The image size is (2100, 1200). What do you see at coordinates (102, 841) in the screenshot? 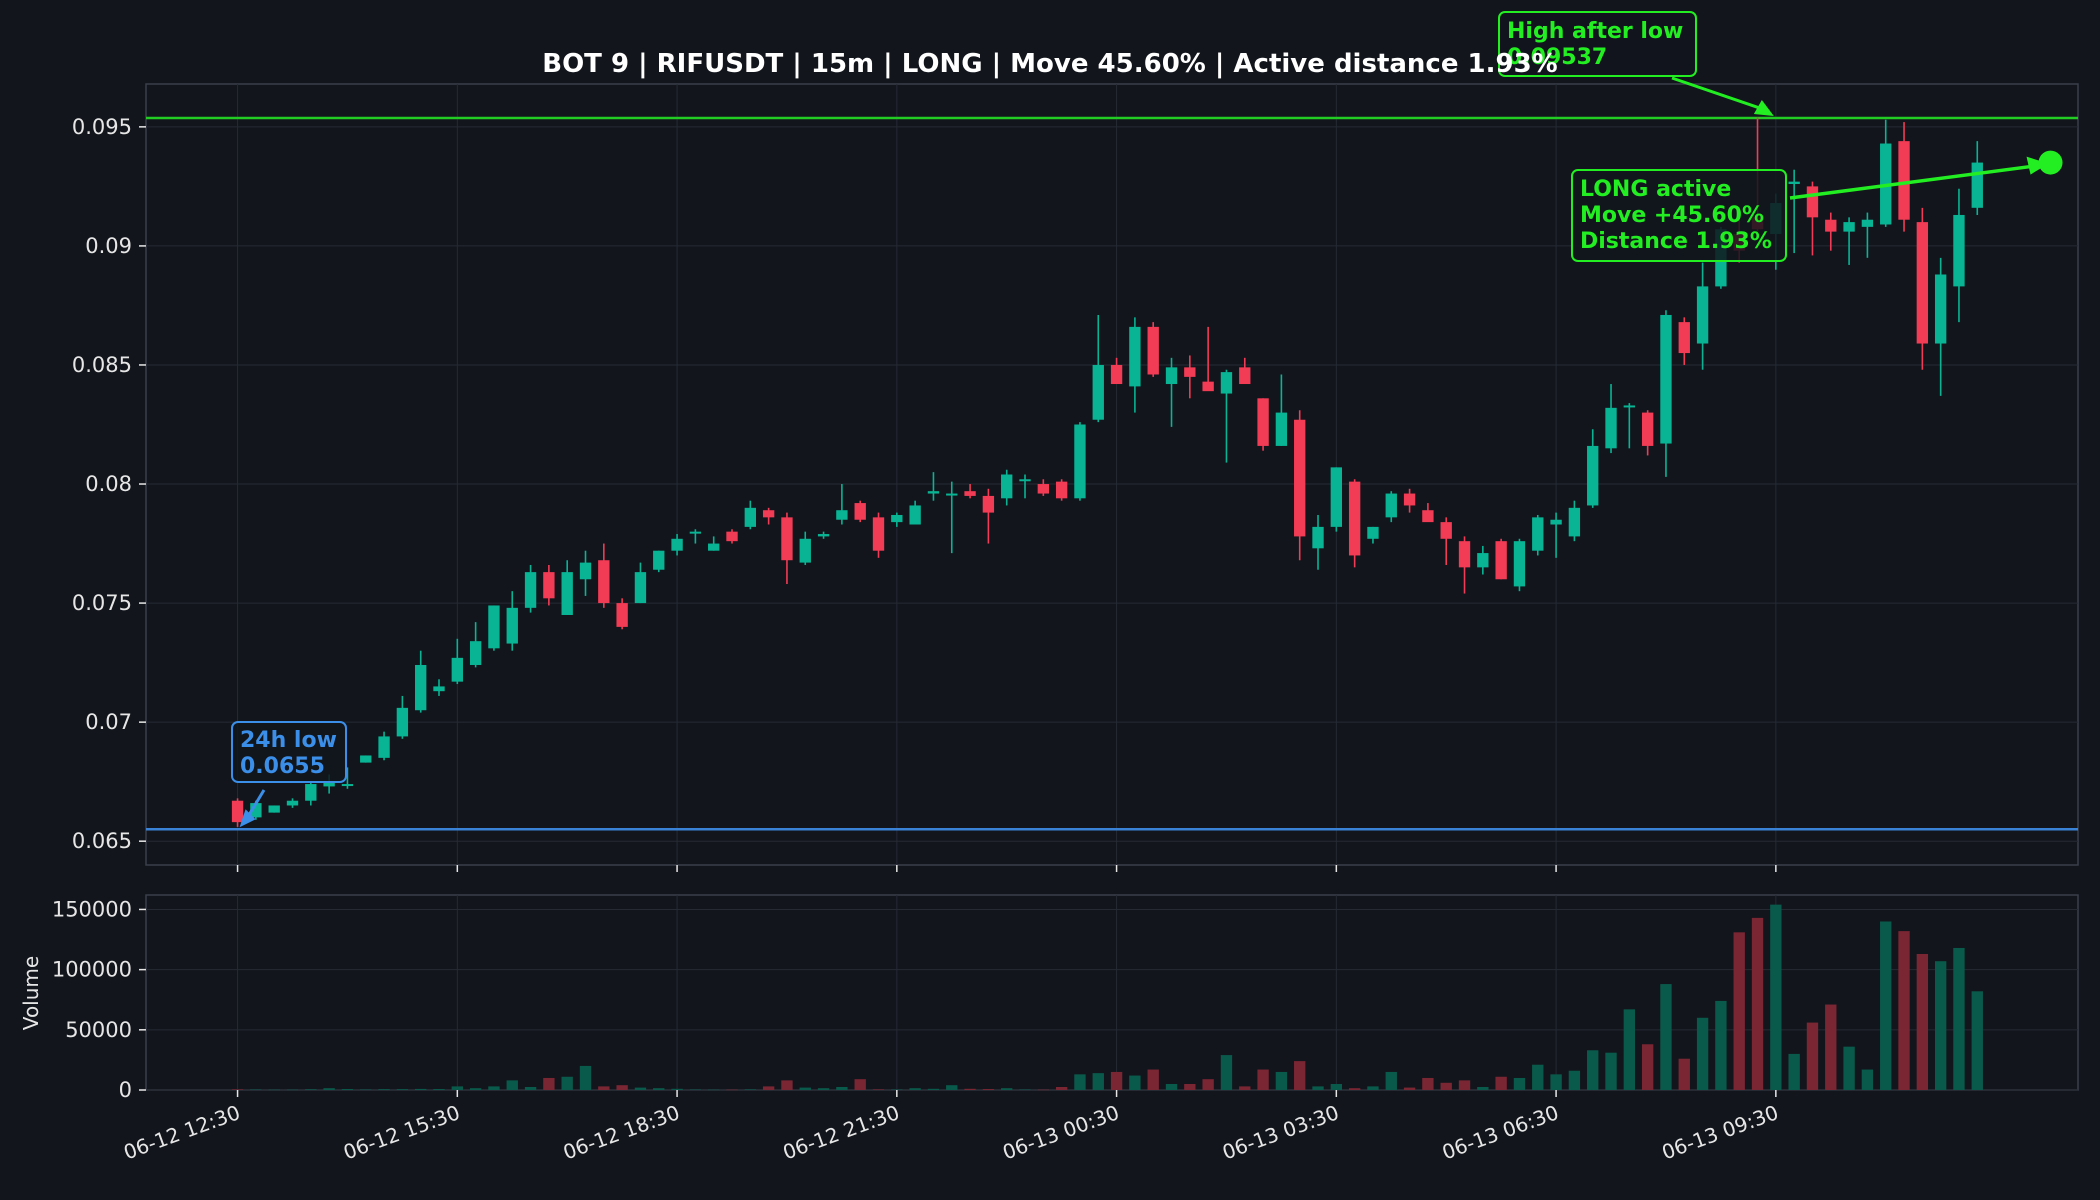
I see `price-y-tick-label: 0.065` at bounding box center [102, 841].